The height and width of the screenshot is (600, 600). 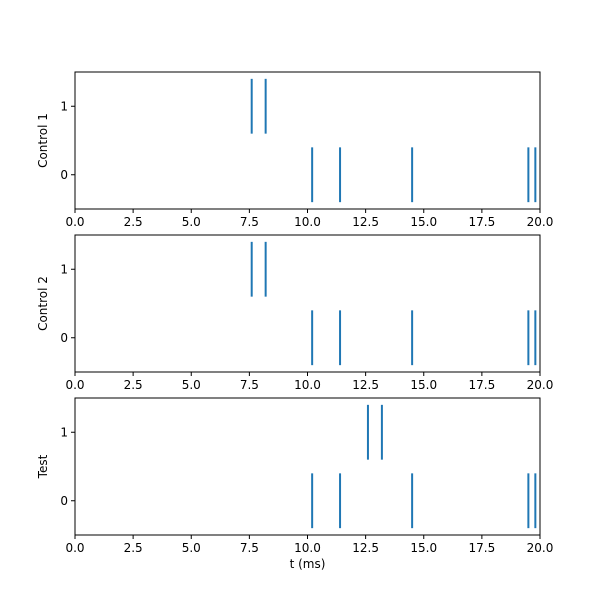 I want to click on x-axis-label: t (ms), so click(x=308, y=564).